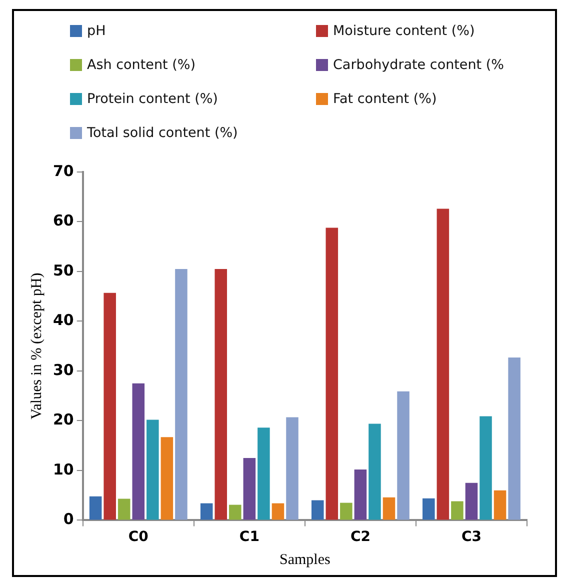 This screenshot has height=583, width=561. I want to click on x-axis-title: Samples, so click(305, 560).